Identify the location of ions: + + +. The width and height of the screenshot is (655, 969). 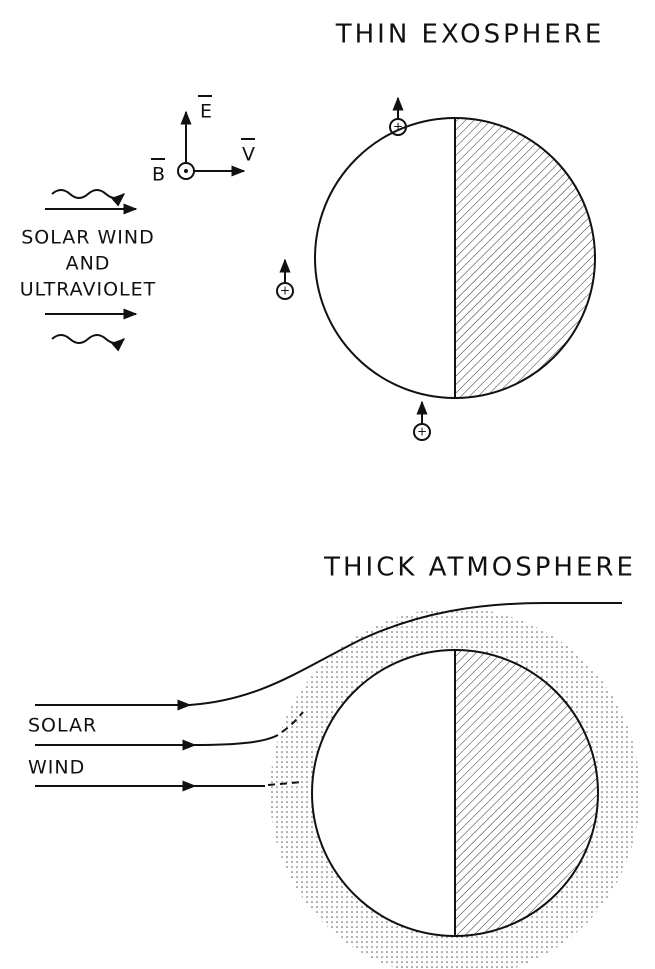
(353, 268).